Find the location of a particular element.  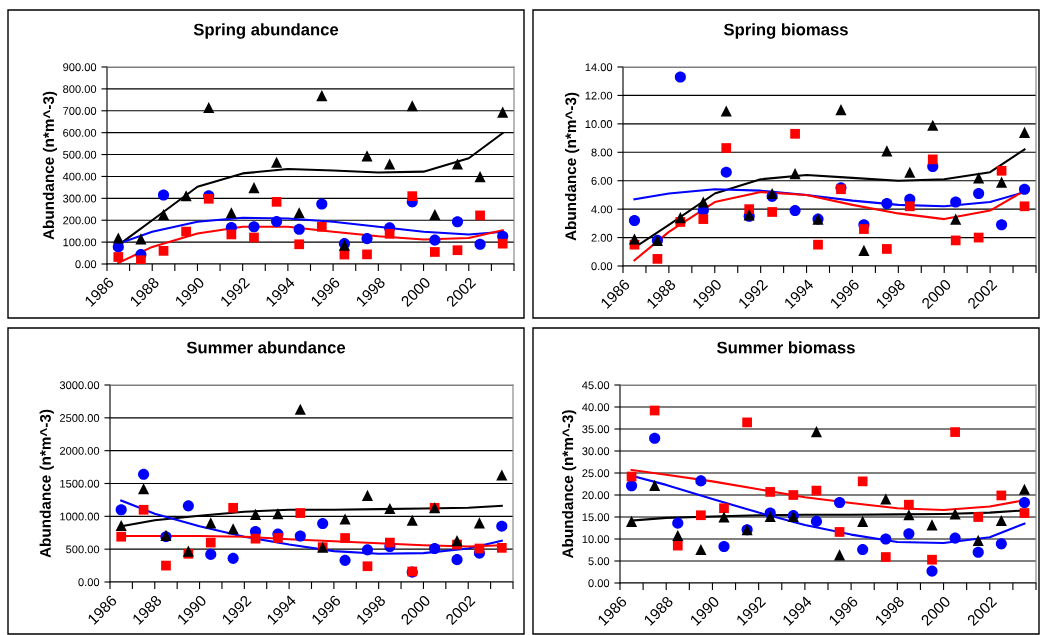

chart-title: Spring biomass is located at coordinates (785, 31).